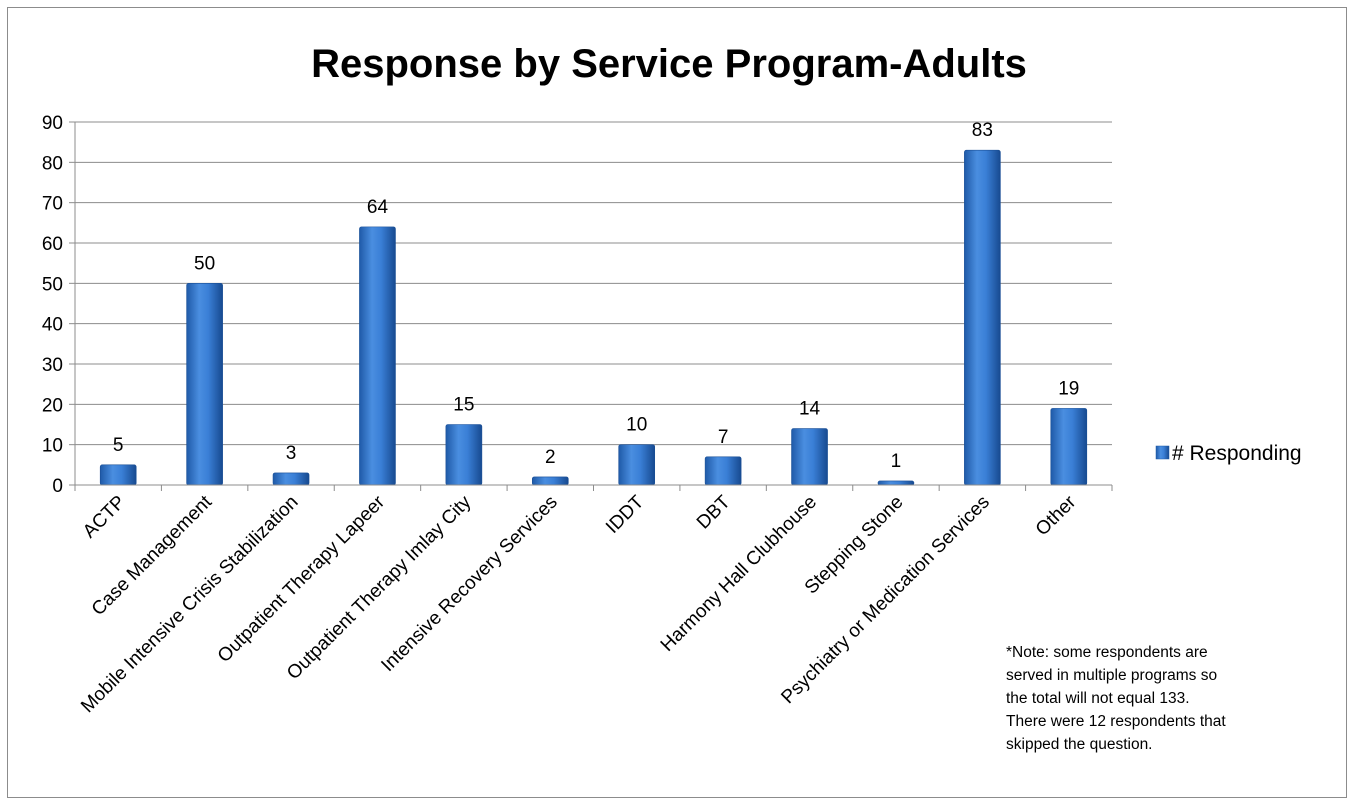 The image size is (1354, 805). What do you see at coordinates (1107, 652) in the screenshot?
I see `footnote-line: *Note: some respondents are` at bounding box center [1107, 652].